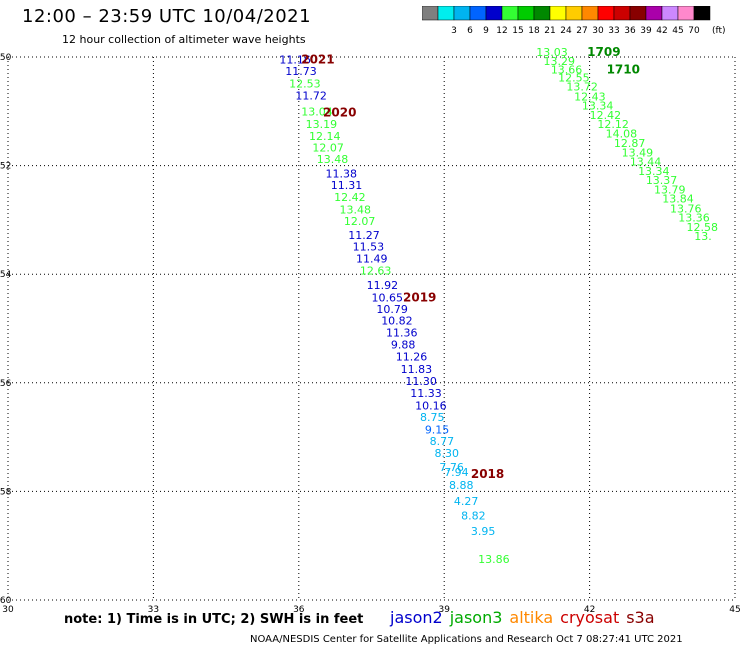 This screenshot has height=650, width=740. What do you see at coordinates (483, 531) in the screenshot?
I see `wave-height-value: 3.95` at bounding box center [483, 531].